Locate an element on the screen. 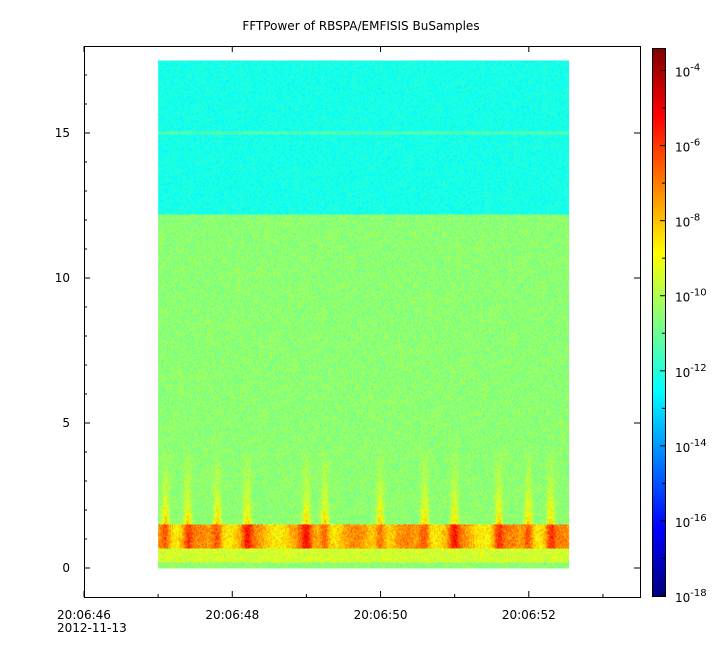  x-axis-date-label: 2012-11-13 is located at coordinates (92, 628).